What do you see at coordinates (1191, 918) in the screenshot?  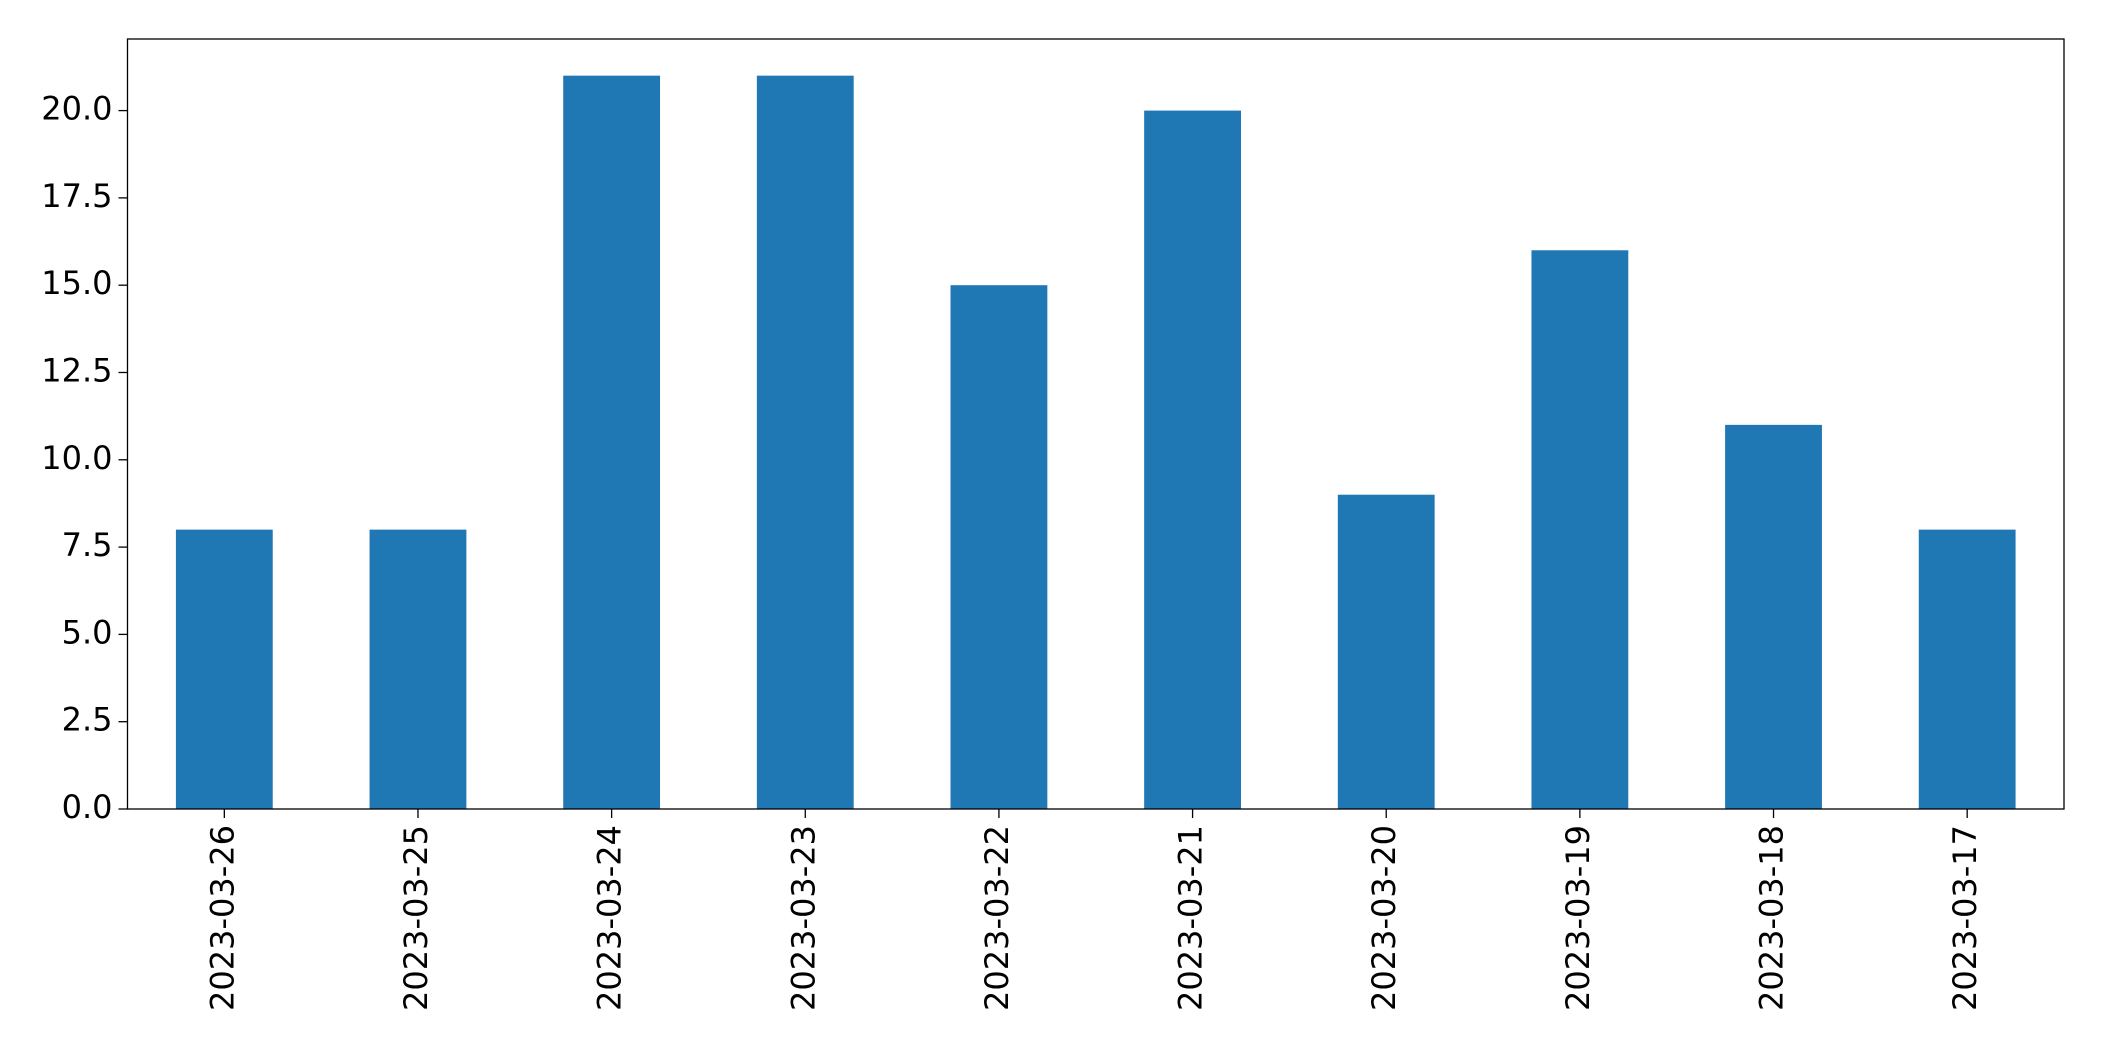 I see `x-tick-label: 2023-03-21` at bounding box center [1191, 918].